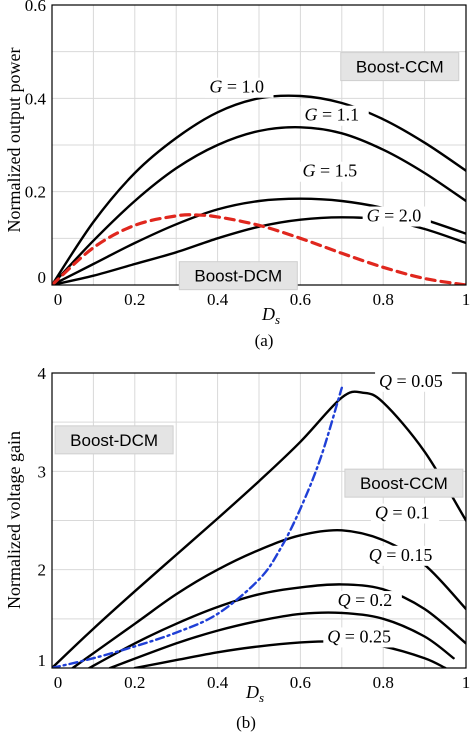 The width and height of the screenshot is (474, 734). What do you see at coordinates (411, 381) in the screenshot?
I see `series-label: Q = 0.05` at bounding box center [411, 381].